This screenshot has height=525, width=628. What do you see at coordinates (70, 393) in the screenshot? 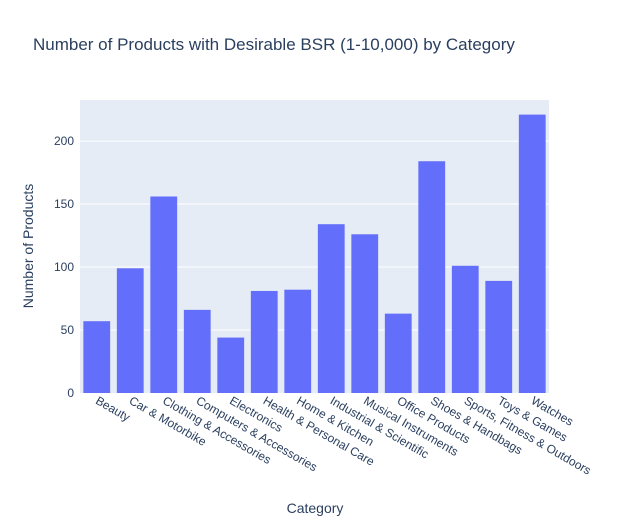
I see `y-tick-label: 0` at bounding box center [70, 393].